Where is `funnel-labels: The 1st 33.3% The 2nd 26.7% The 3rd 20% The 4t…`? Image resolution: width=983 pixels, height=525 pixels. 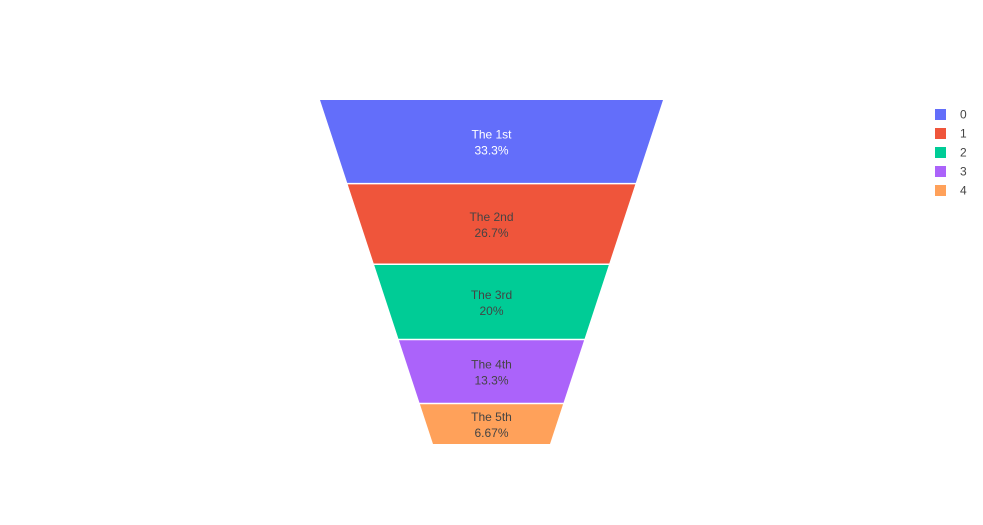 funnel-labels: The 1st 33.3% The 2nd 26.7% The 3rd 20% The 4t… is located at coordinates (491, 283).